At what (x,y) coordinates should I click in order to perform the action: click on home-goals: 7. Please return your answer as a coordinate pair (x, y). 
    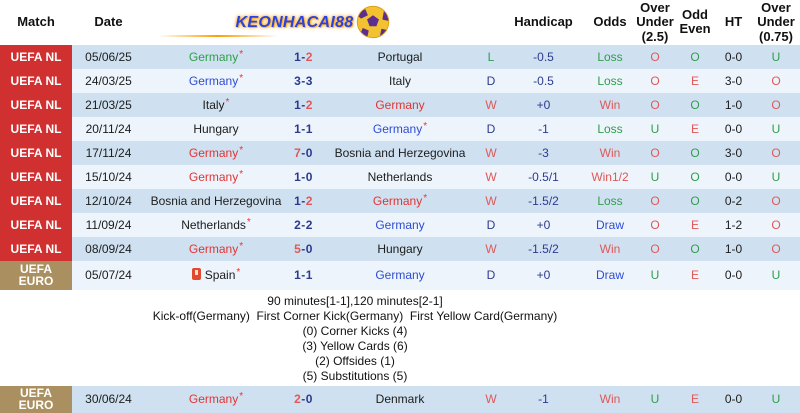
    Looking at the image, I should click on (298, 152).